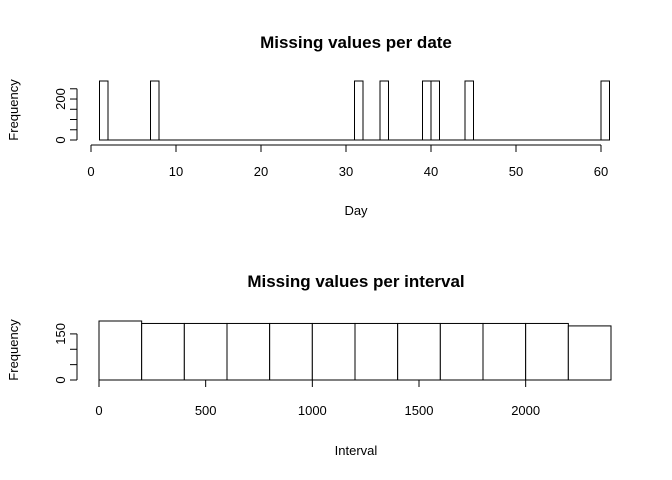  I want to click on axes-group: 0 500 1000 1500 2000 0 150, so click(296, 370).